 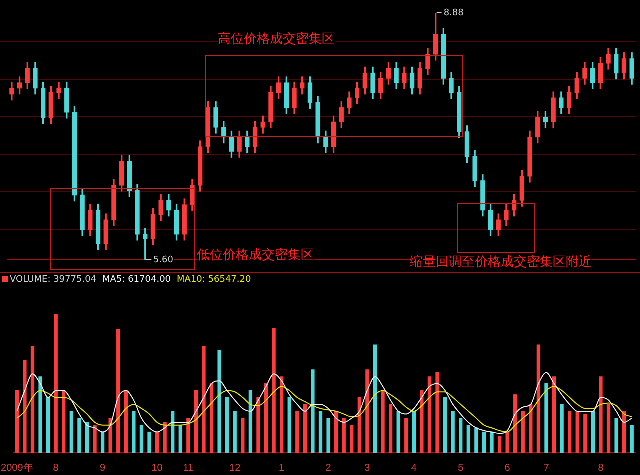 What do you see at coordinates (53, 280) in the screenshot?
I see `legend-label: VOLUME: 39775.04` at bounding box center [53, 280].